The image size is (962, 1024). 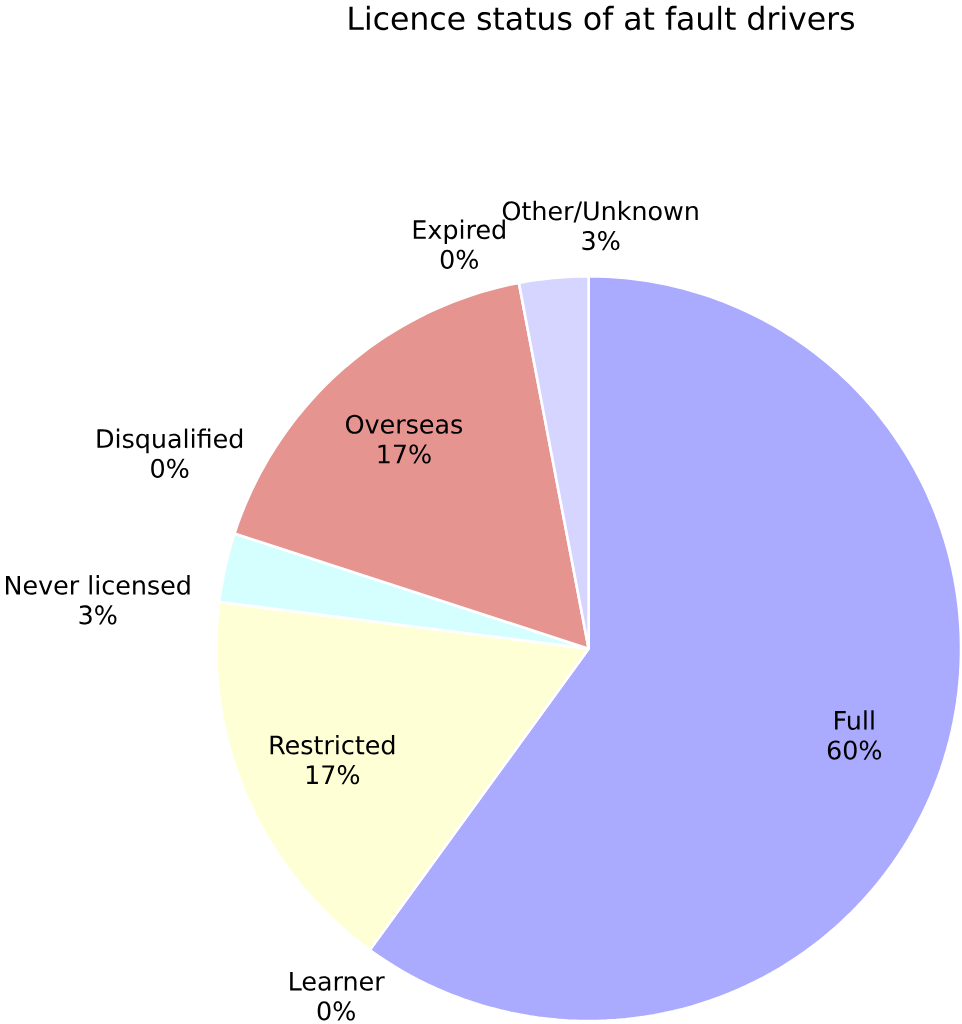 I want to click on category-label: Learner, so click(x=337, y=981).